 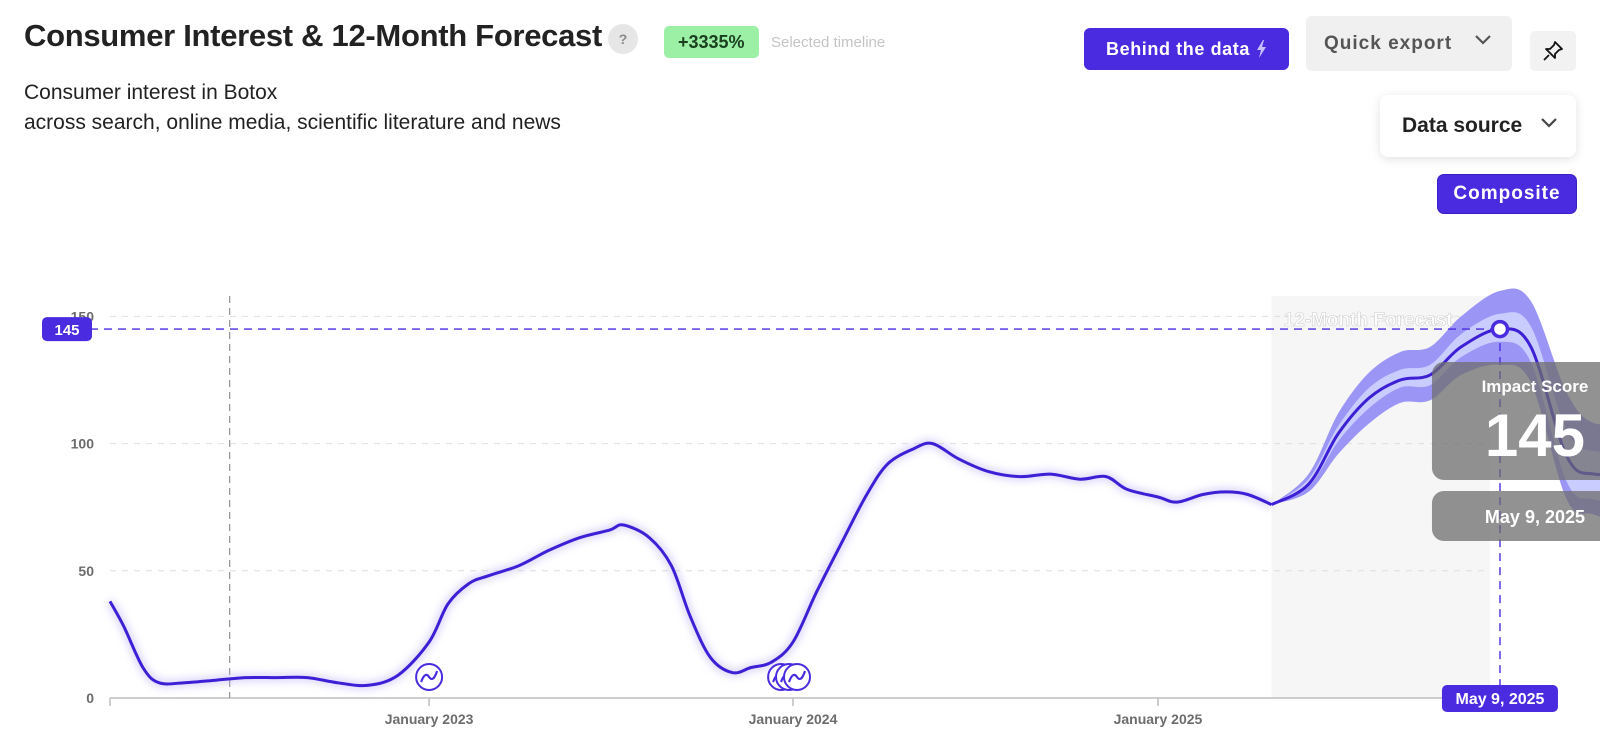 I want to click on page-title: Consumer Interest & 12-Month Forecast, so click(x=313, y=35).